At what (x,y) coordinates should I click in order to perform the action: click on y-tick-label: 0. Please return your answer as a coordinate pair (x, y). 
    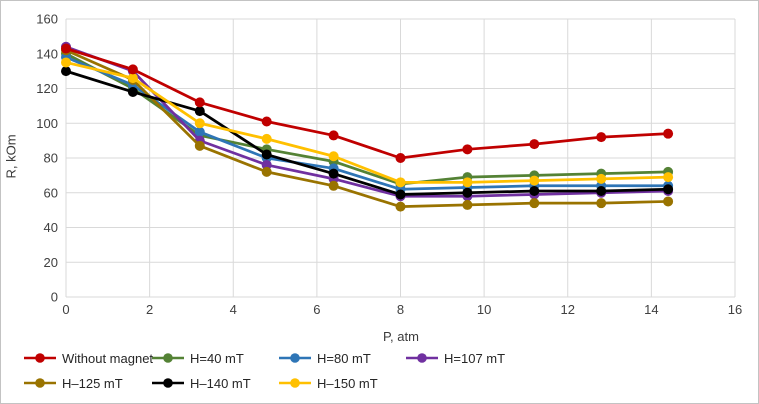
    Looking at the image, I should click on (54, 297).